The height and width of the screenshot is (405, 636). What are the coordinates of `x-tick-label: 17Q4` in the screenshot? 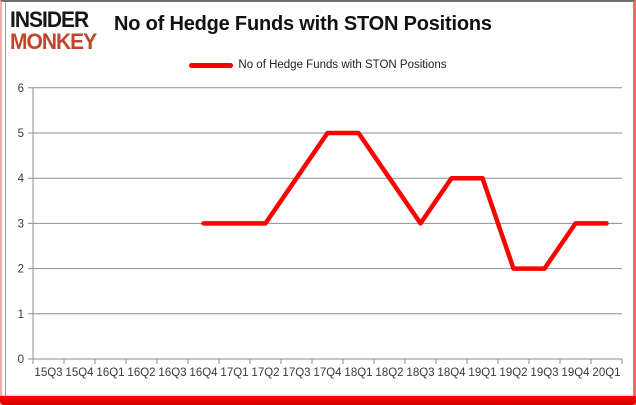 It's located at (327, 373).